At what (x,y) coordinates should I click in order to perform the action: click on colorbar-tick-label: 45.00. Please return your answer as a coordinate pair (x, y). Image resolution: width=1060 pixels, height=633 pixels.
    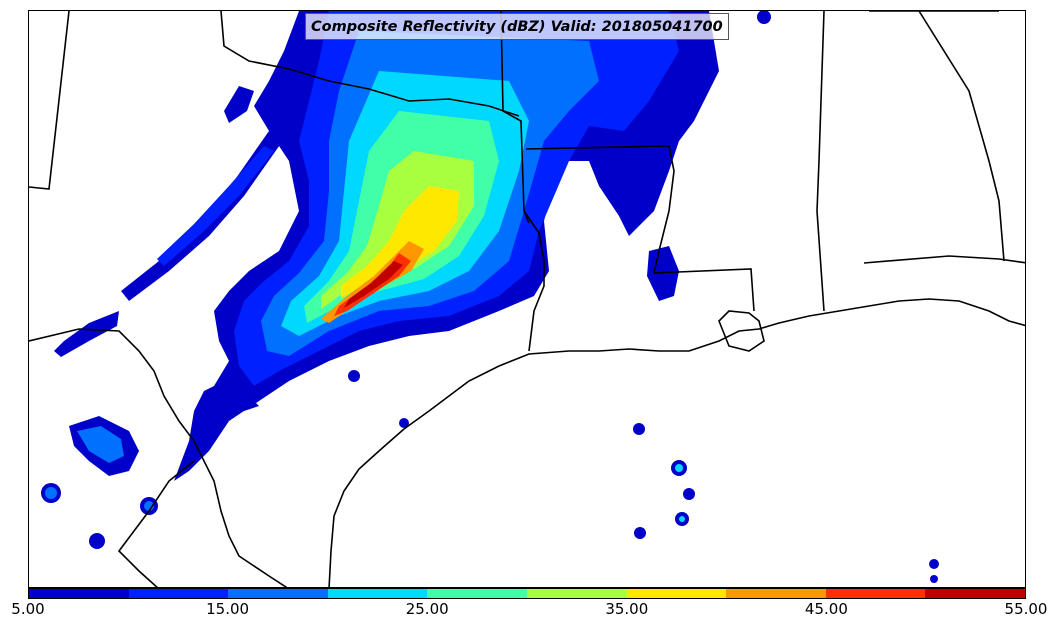
    Looking at the image, I should click on (826, 609).